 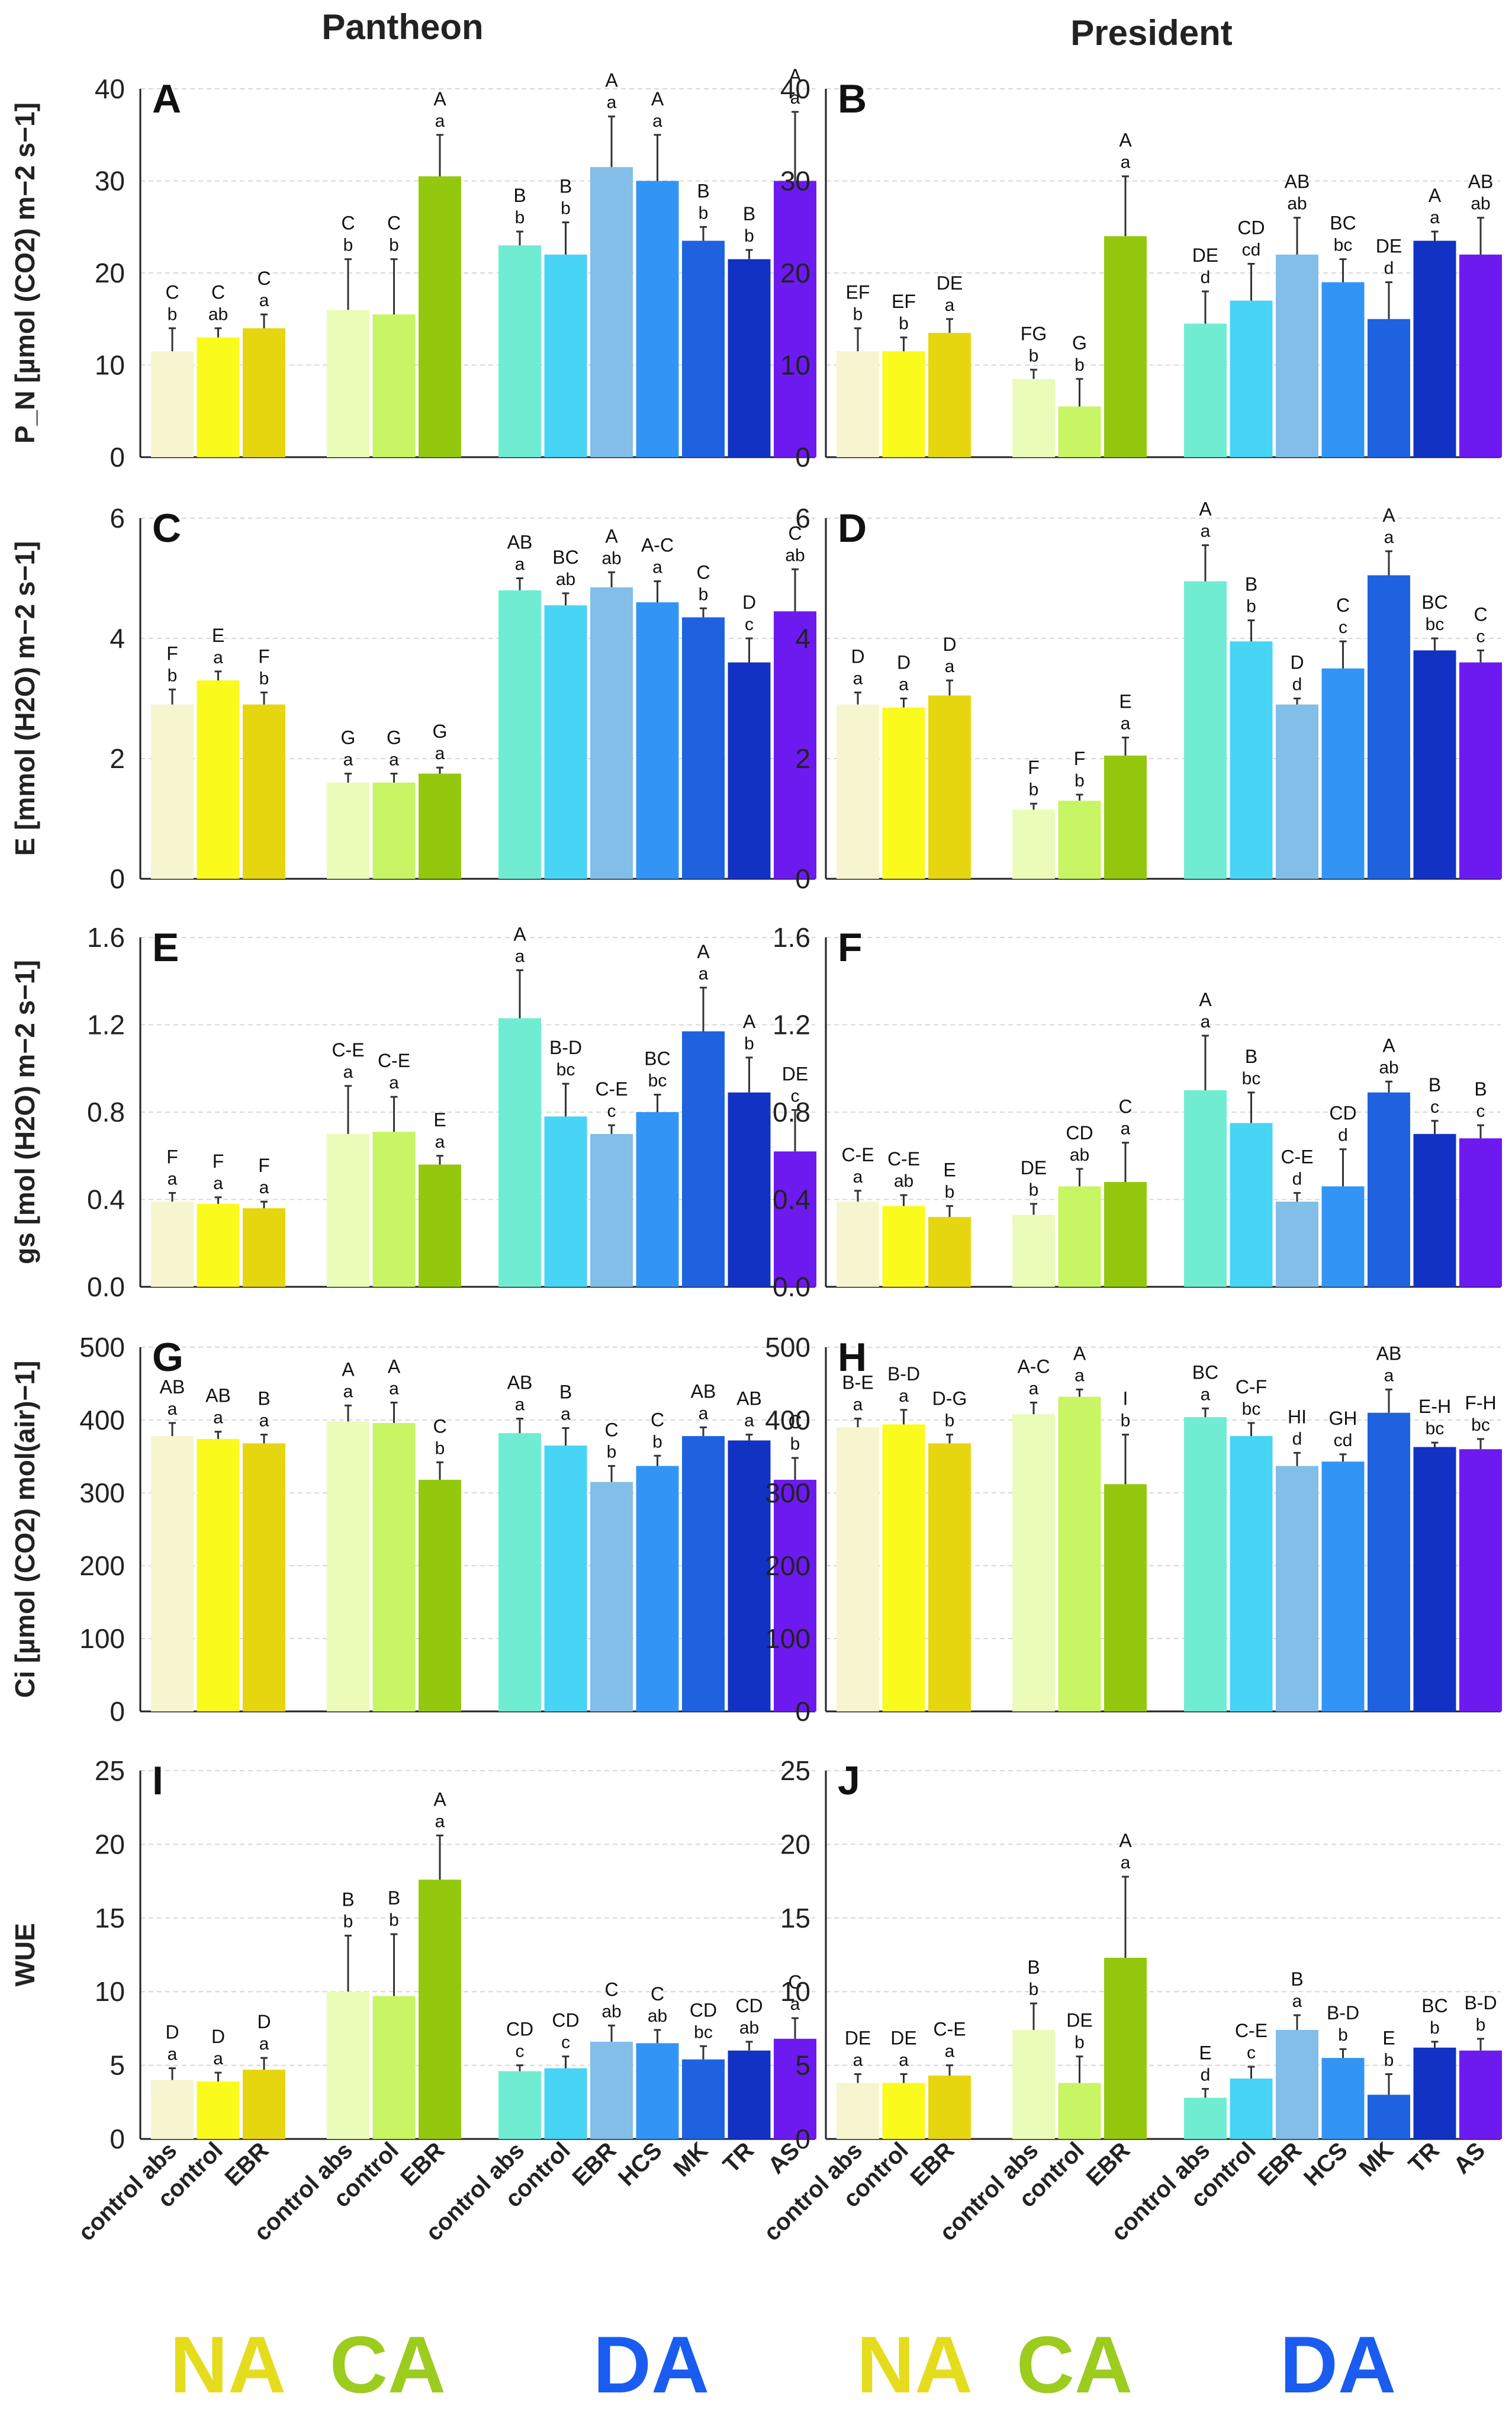 What do you see at coordinates (802, 519) in the screenshot?
I see `y-tick-label: 6` at bounding box center [802, 519].